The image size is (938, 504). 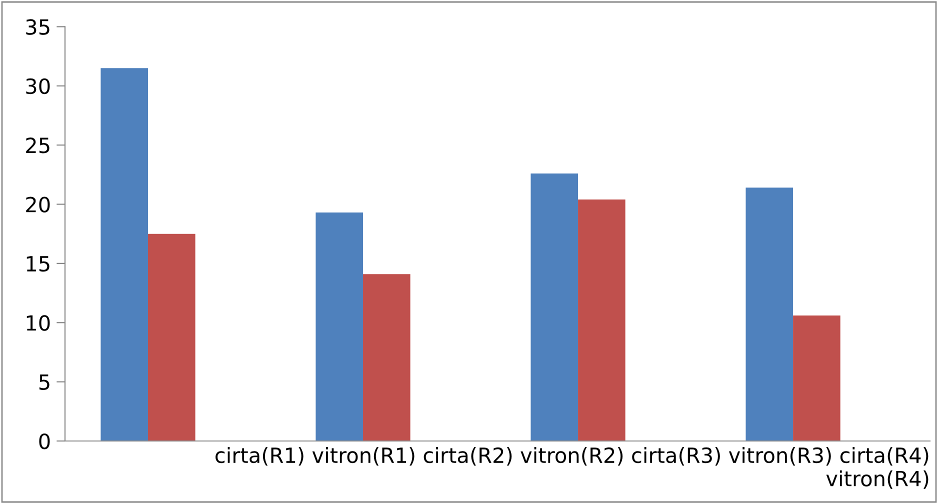 What do you see at coordinates (44, 382) in the screenshot?
I see `y-tick-label: 5` at bounding box center [44, 382].